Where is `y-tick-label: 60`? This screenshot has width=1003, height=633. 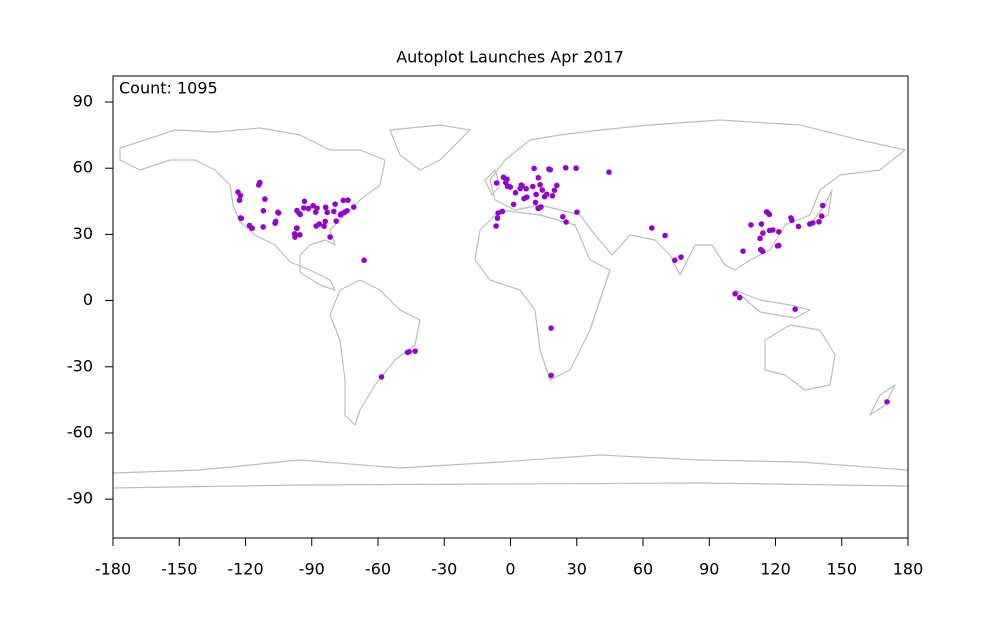
y-tick-label: 60 is located at coordinates (83, 167).